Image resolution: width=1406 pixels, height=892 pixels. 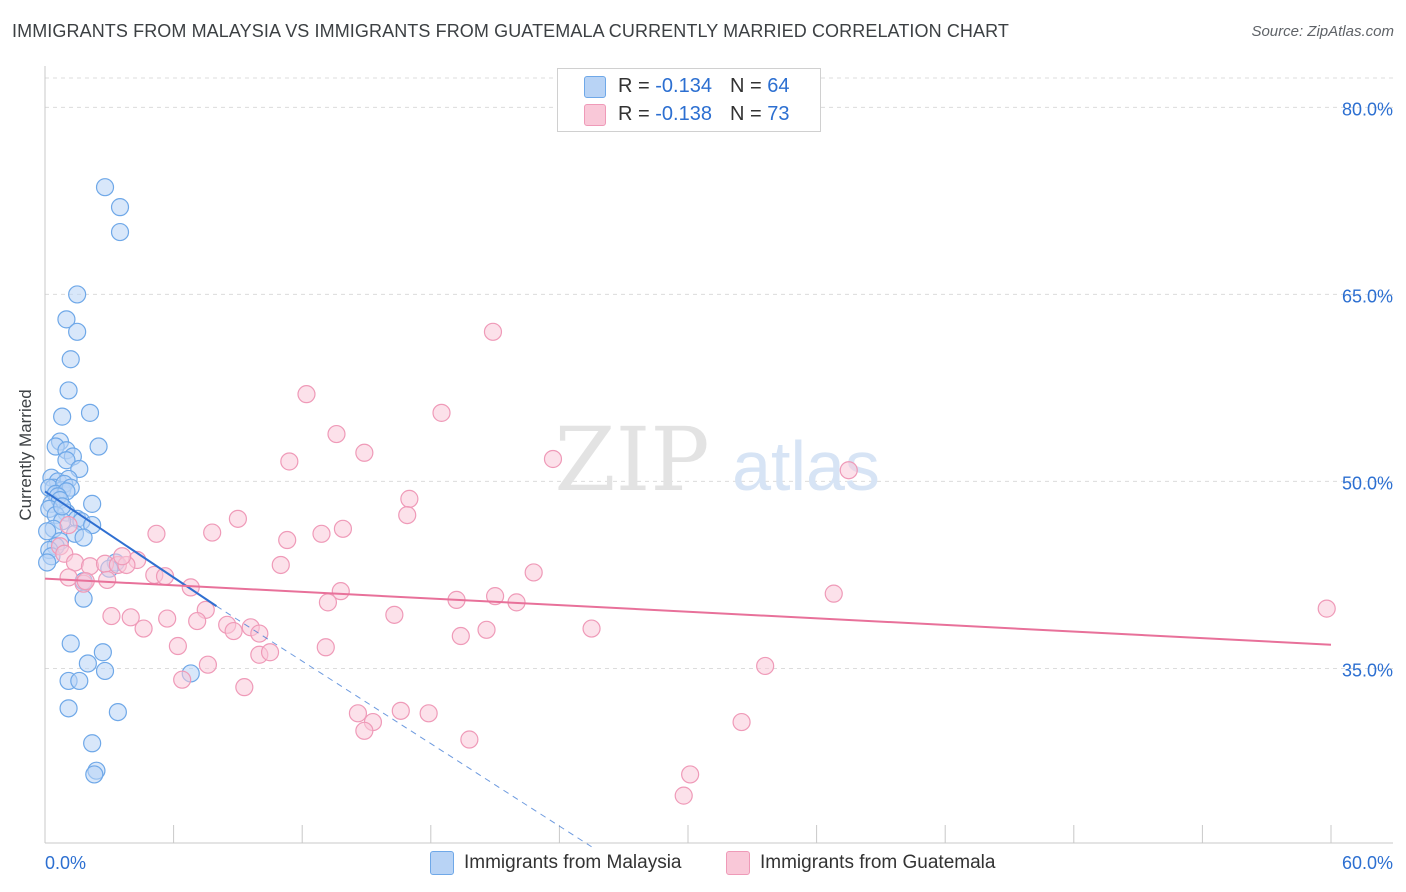 I want to click on correlation-legend: R = -0.134 N = 64 R = -0.138 N = 73, so click(x=689, y=100).